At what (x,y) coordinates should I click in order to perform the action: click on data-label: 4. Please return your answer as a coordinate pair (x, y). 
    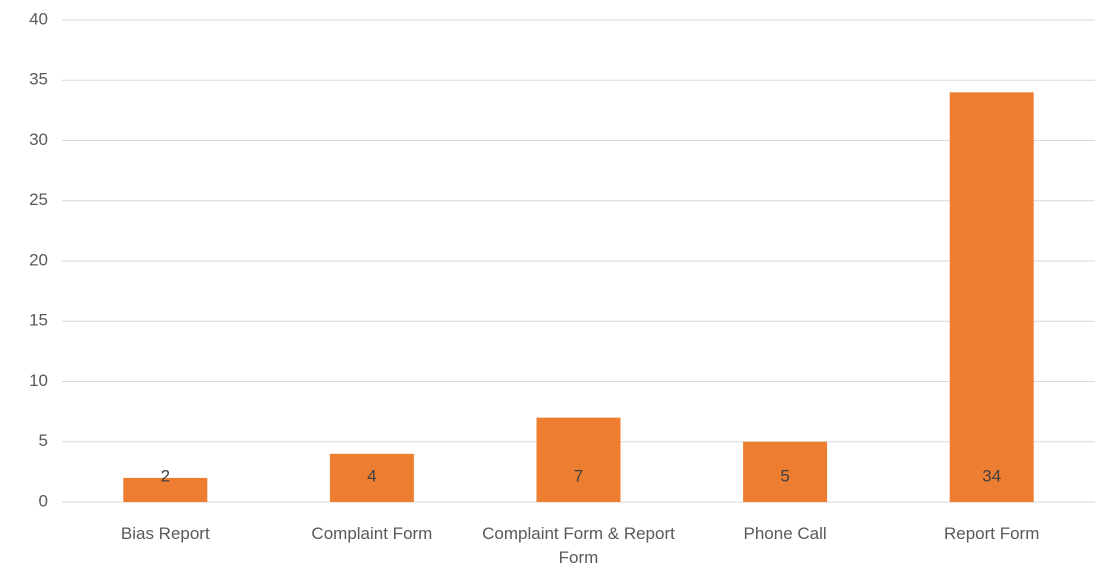
    Looking at the image, I should click on (371, 475).